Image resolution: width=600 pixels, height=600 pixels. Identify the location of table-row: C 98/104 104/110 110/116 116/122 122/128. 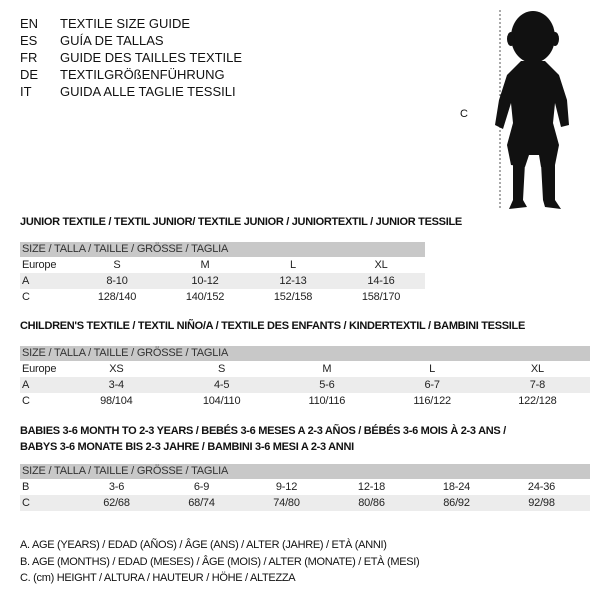
(289, 401).